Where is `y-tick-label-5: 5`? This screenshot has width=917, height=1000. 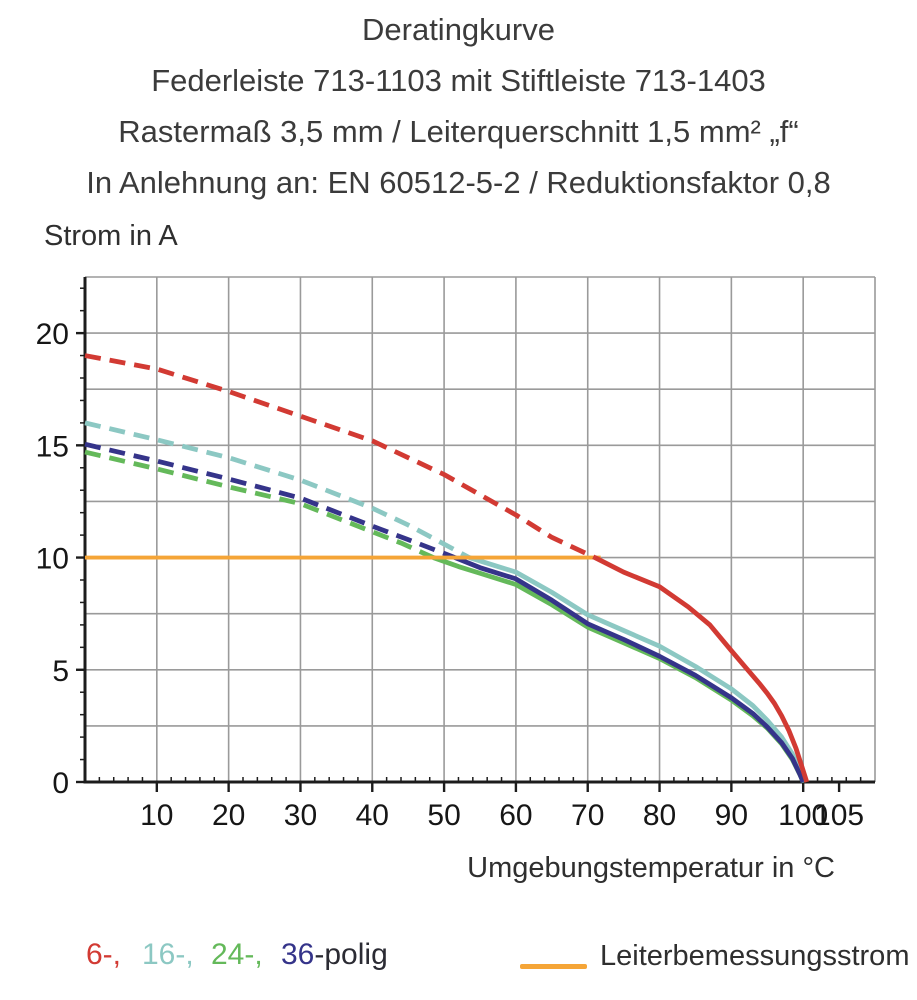
y-tick-label-5: 5 is located at coordinates (60, 671).